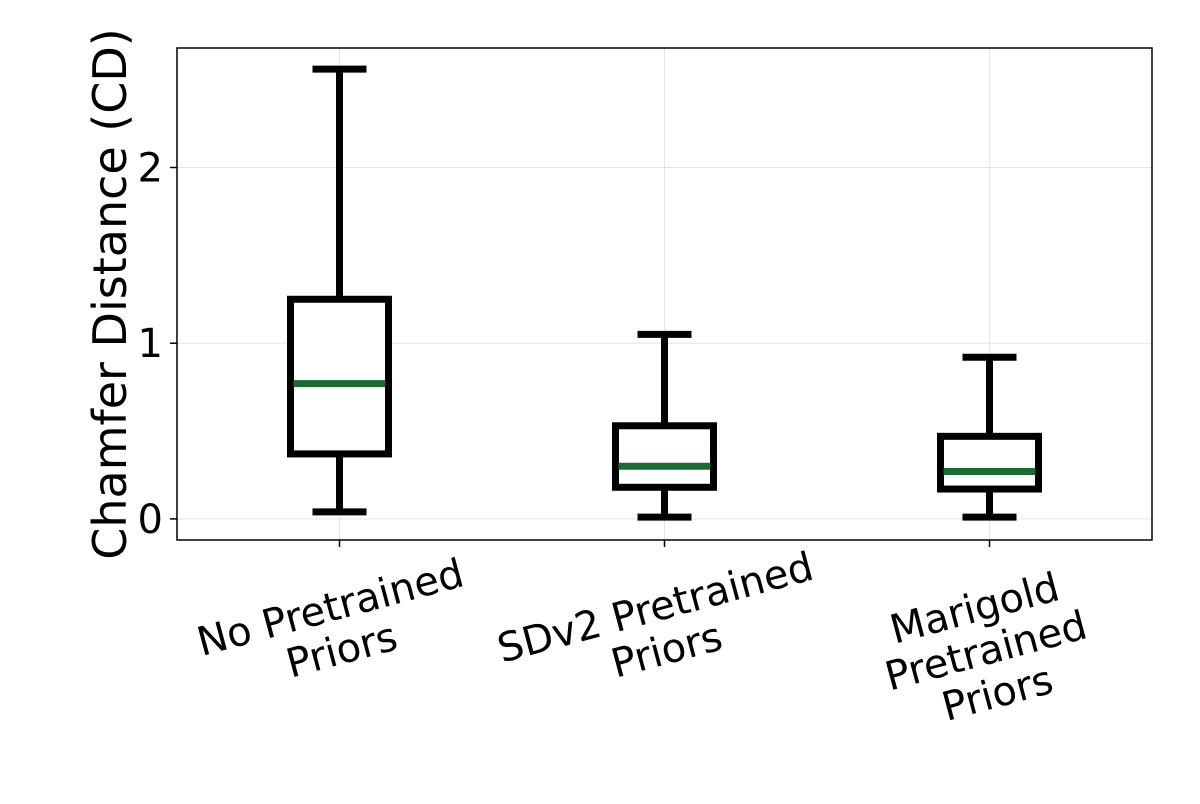 The image size is (1200, 804). What do you see at coordinates (150, 344) in the screenshot?
I see `y-tick-label-1: 1` at bounding box center [150, 344].